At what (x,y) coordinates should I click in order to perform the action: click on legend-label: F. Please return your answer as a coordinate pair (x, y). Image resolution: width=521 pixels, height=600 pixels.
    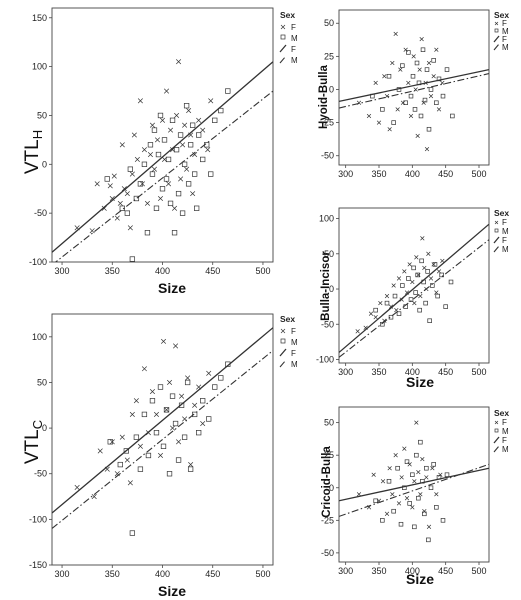
    Looking at the image, I should click on (504, 240).